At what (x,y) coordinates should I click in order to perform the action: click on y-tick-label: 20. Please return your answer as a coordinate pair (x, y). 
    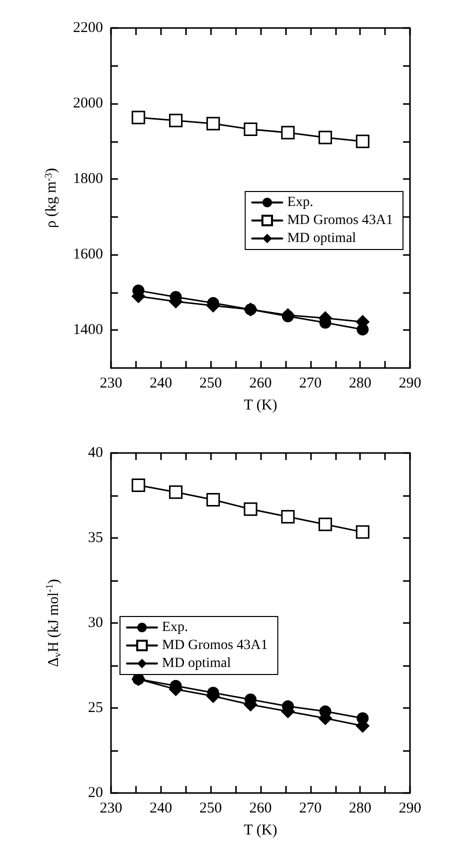
    Looking at the image, I should click on (95, 793).